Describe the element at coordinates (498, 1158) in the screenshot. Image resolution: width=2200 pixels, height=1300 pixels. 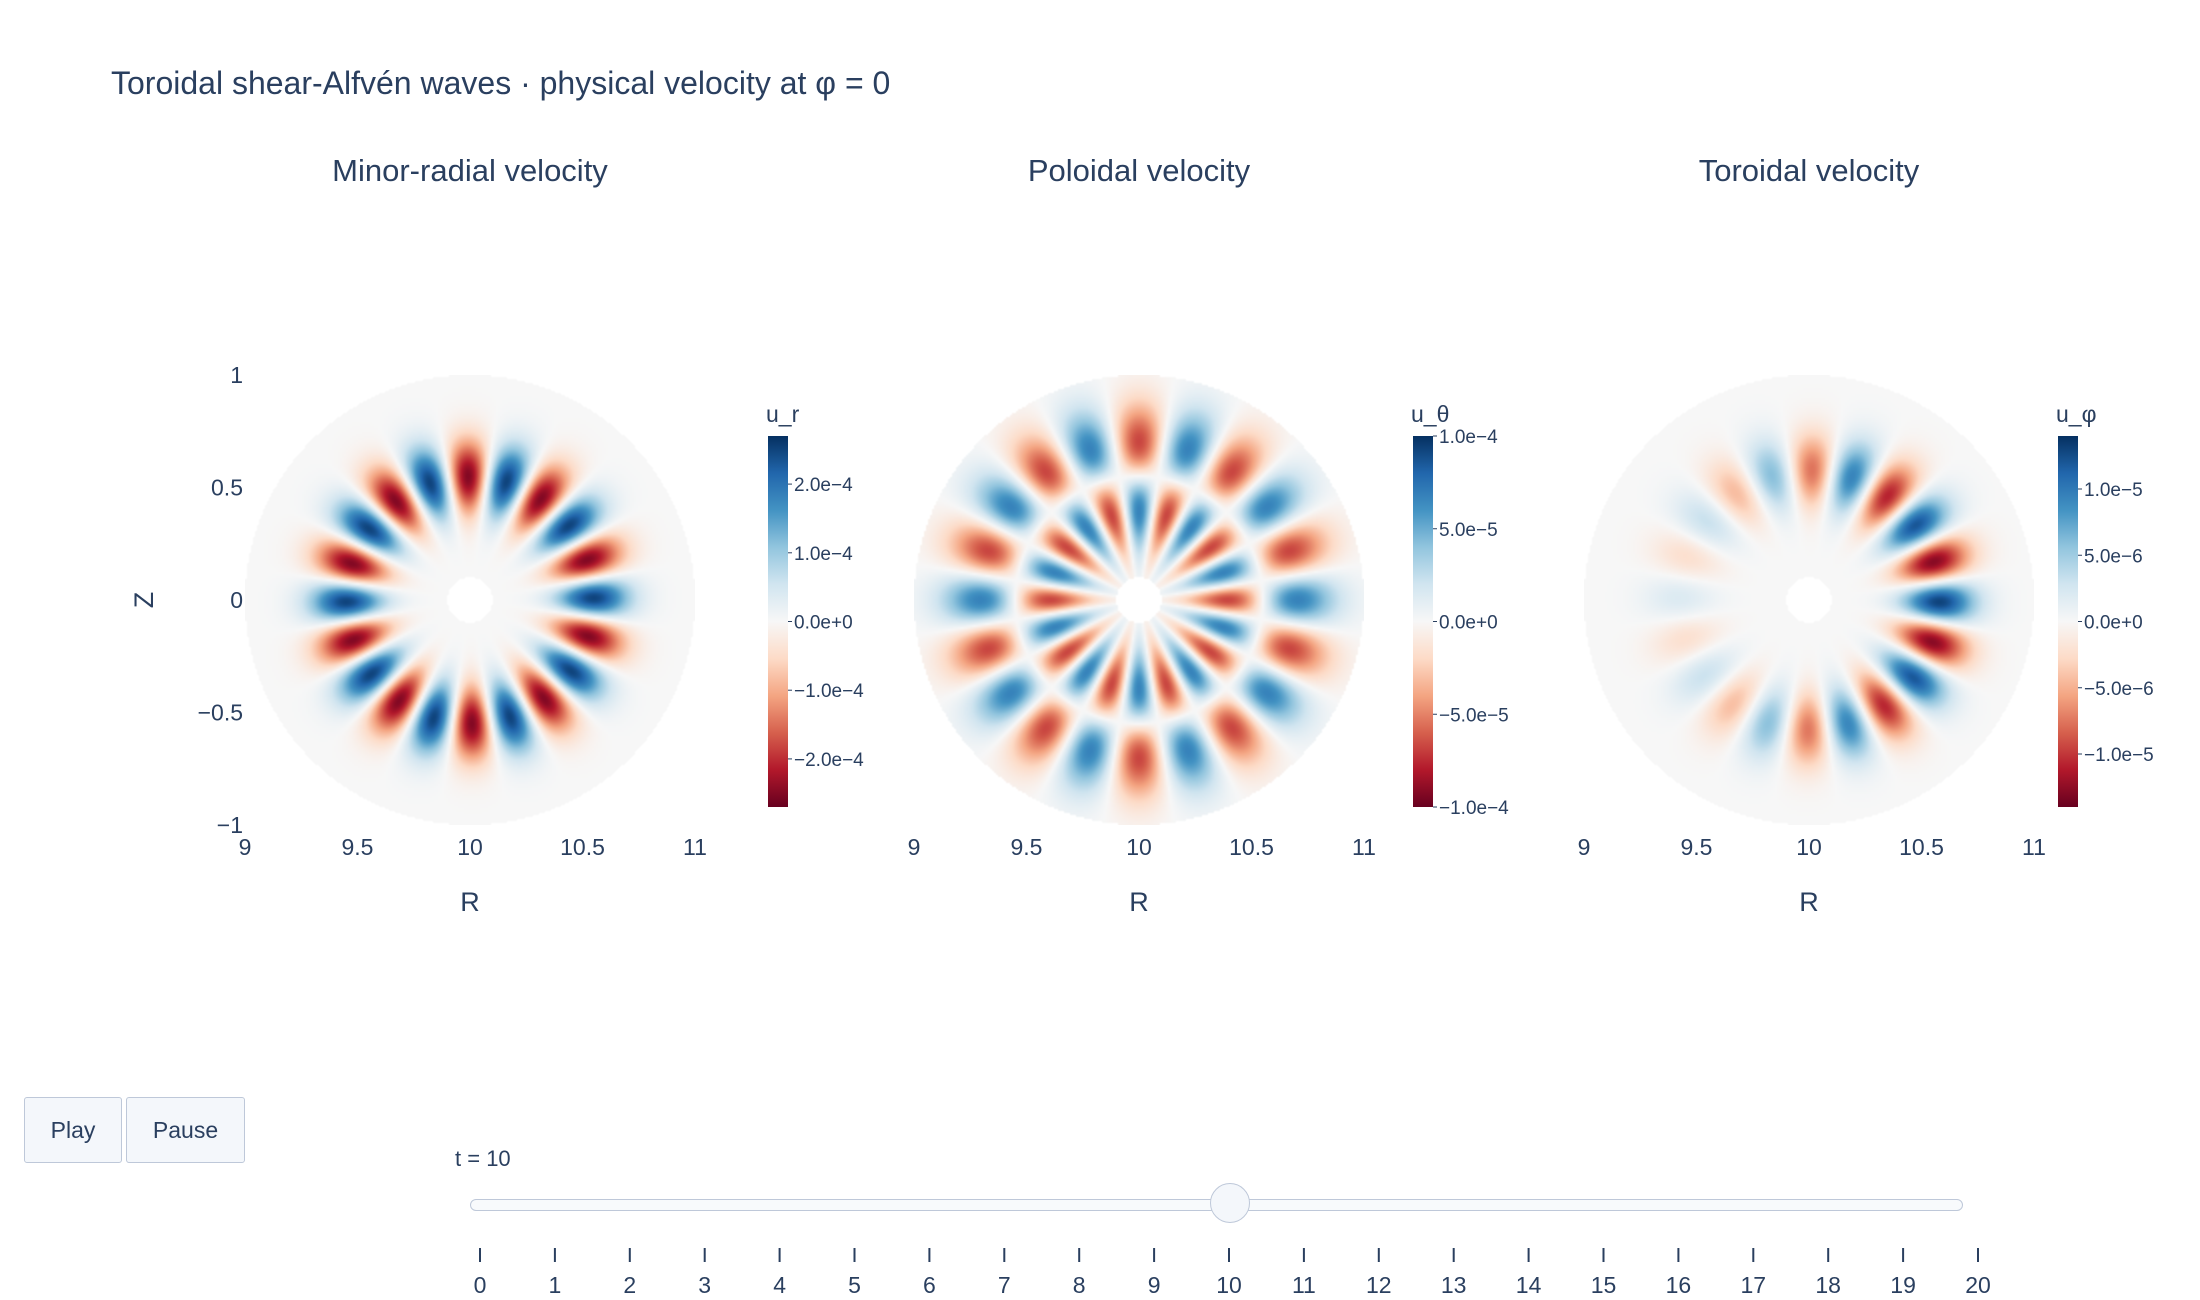
I see `slider-value: 10` at that location.